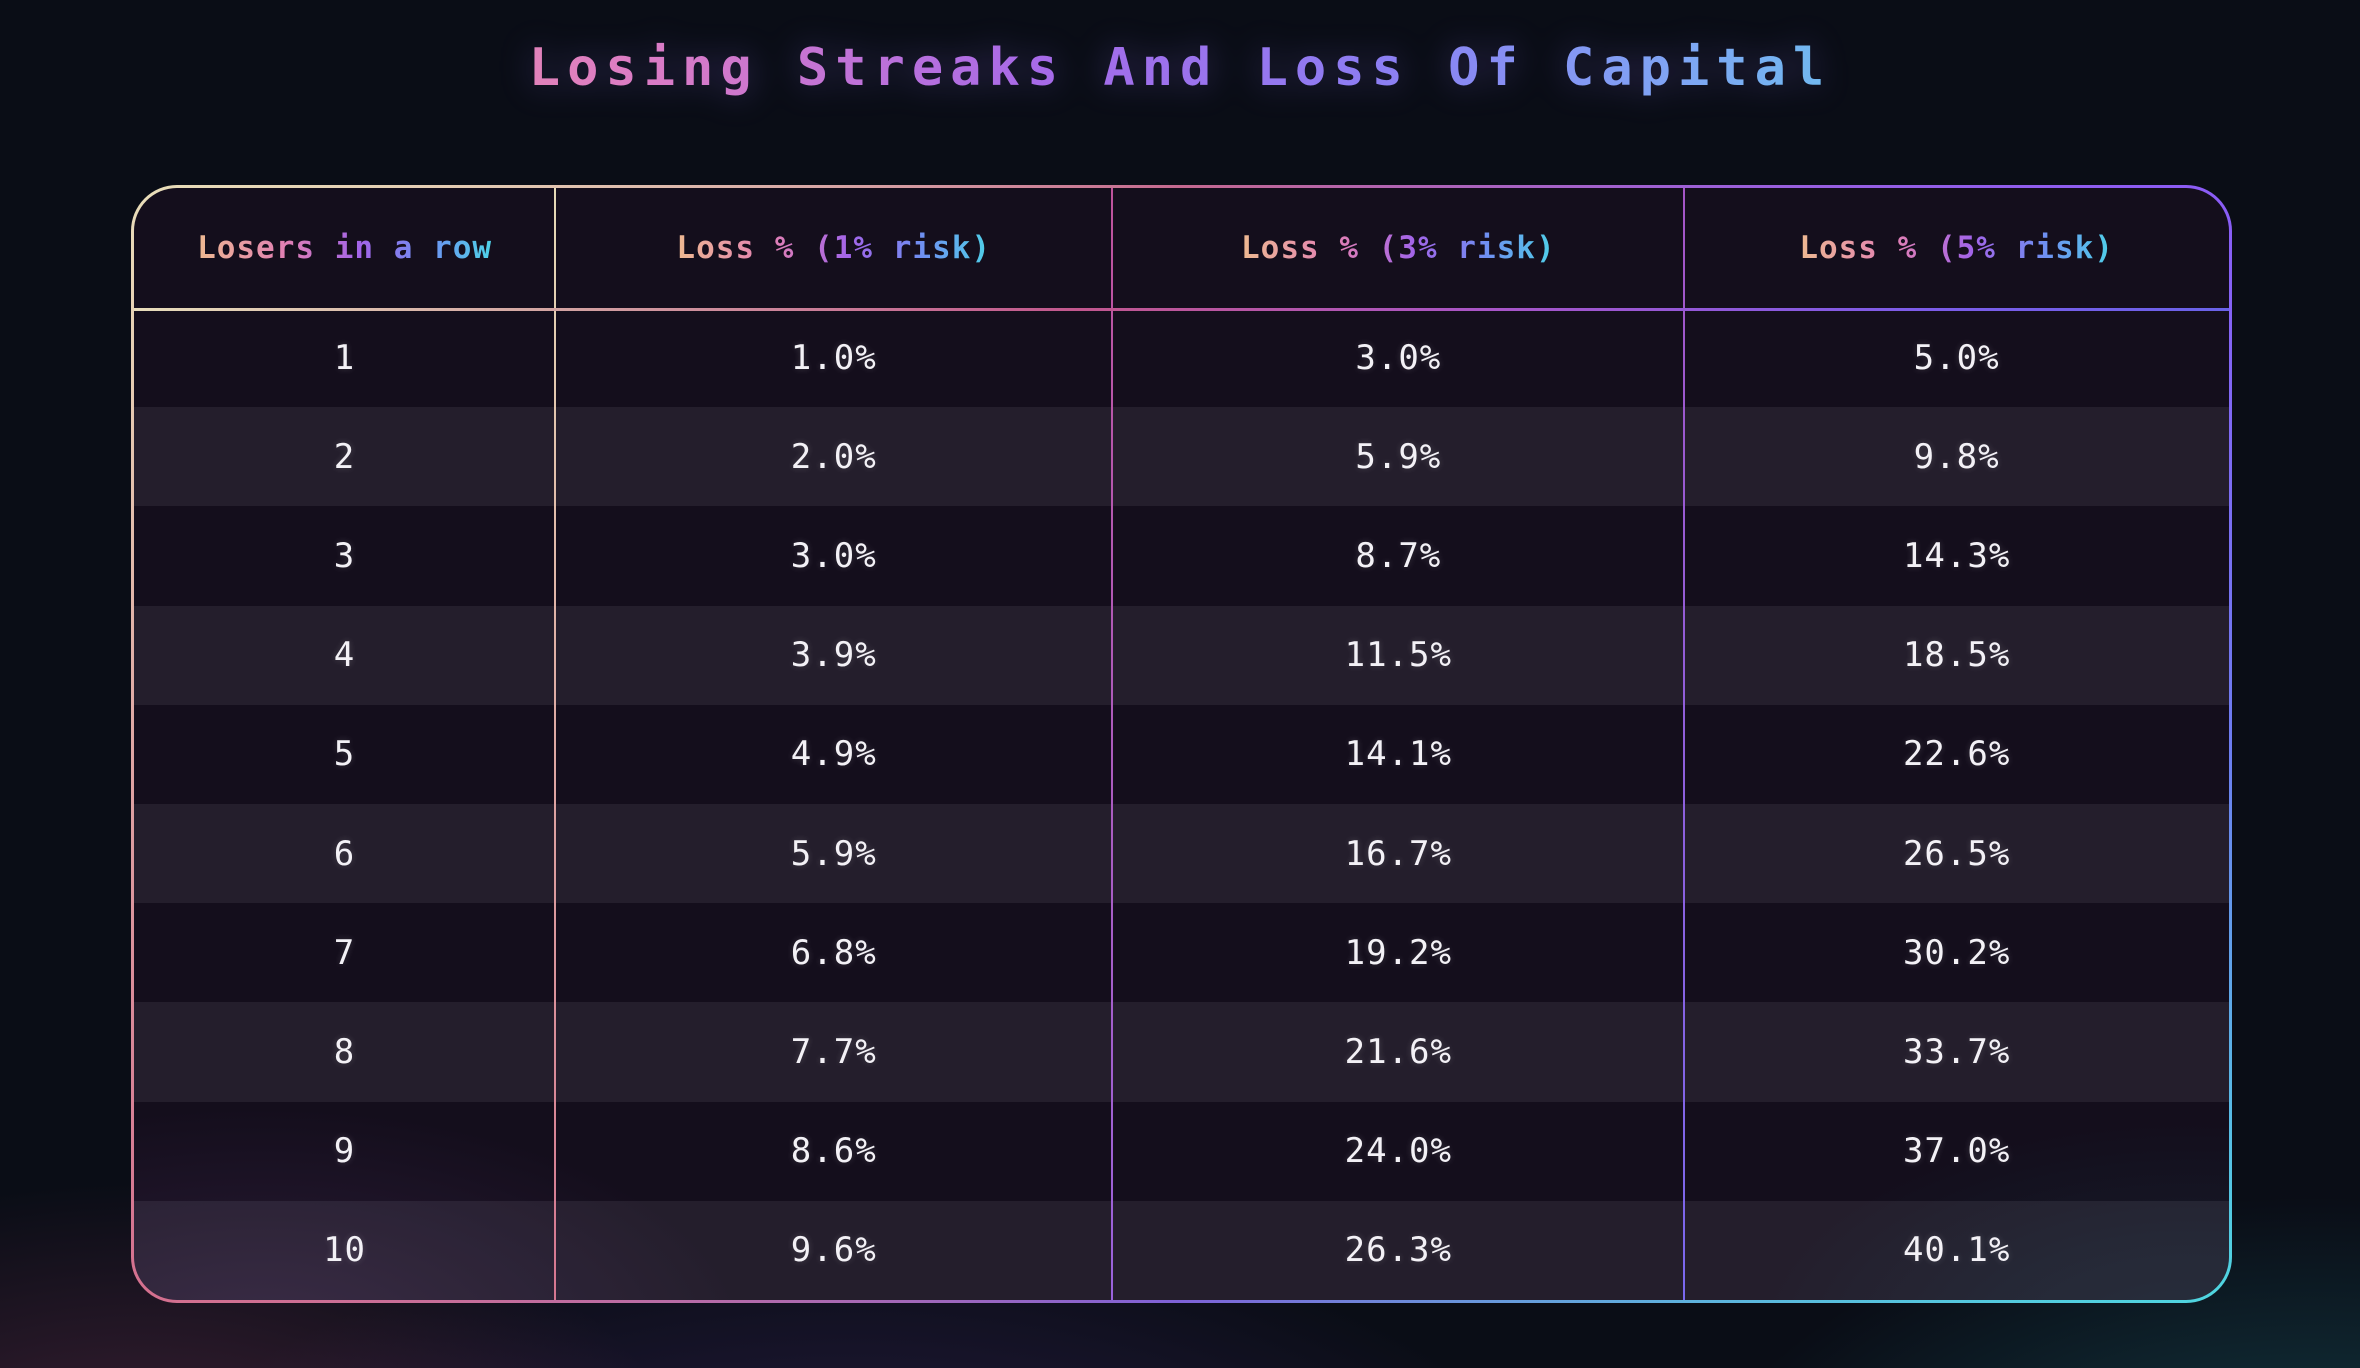 The height and width of the screenshot is (1368, 2360). I want to click on header-label: Loss % (5% risk), so click(1956, 248).